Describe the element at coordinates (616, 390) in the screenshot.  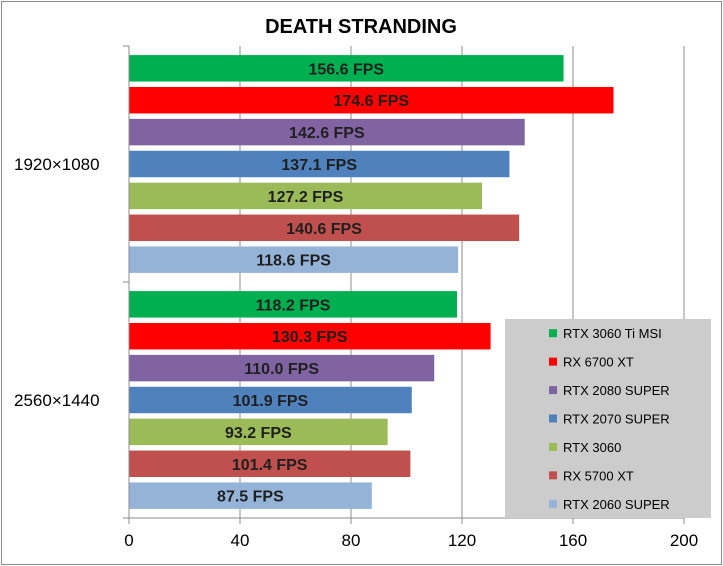
I see `legend-entry-label: RTX 2080 SUPER` at that location.